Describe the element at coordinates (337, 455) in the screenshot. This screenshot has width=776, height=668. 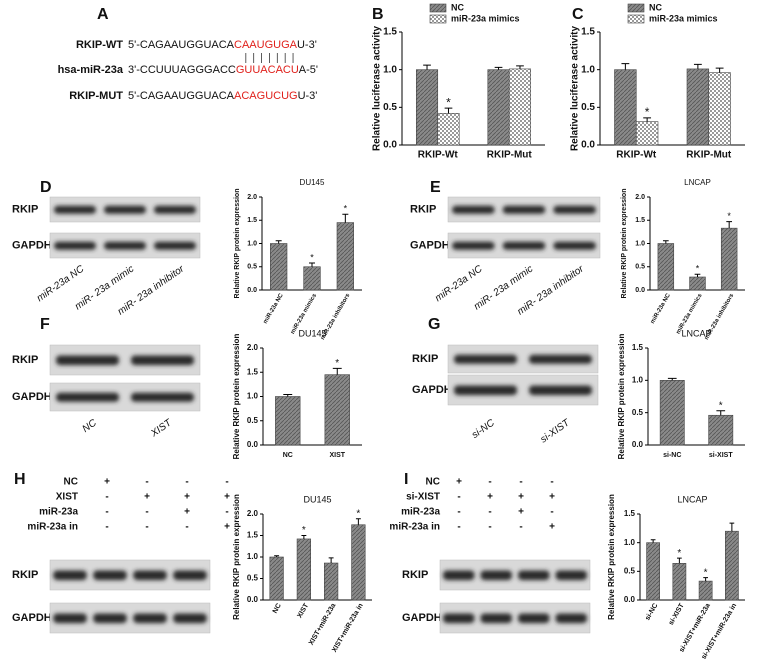
I see `x-tick-label: XIST` at that location.